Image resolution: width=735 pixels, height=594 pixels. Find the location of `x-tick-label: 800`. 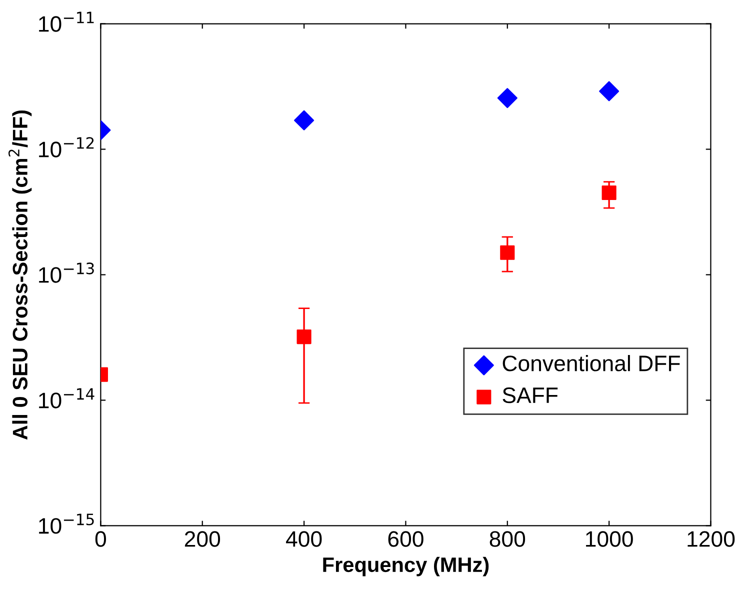

x-tick-label: 800 is located at coordinates (508, 539).